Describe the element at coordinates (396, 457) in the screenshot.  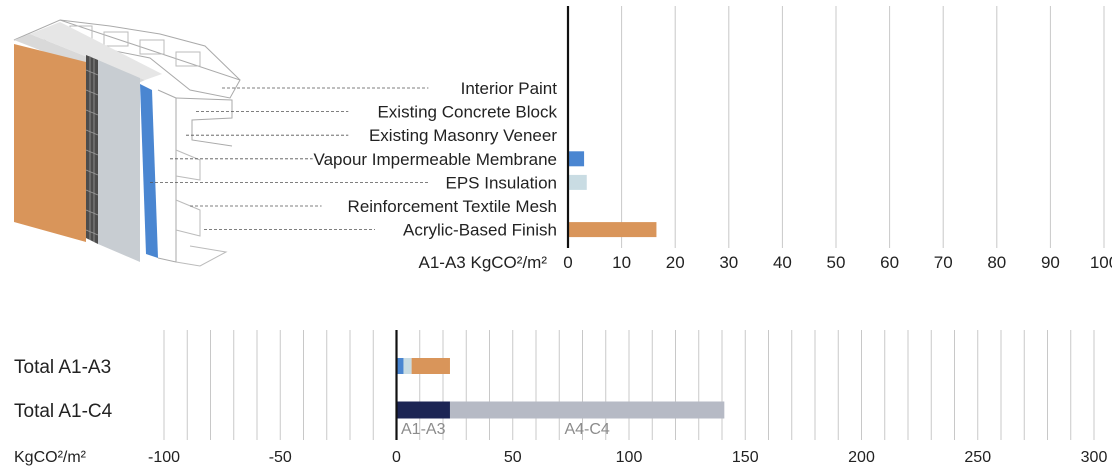
I see `bottom-tick-label: 0` at that location.